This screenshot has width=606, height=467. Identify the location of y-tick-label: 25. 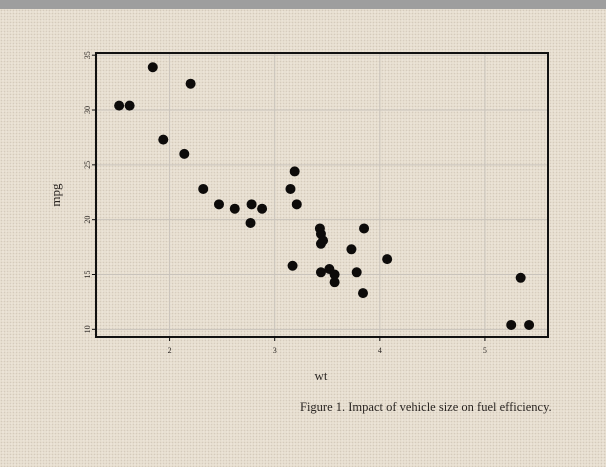
(87, 165).